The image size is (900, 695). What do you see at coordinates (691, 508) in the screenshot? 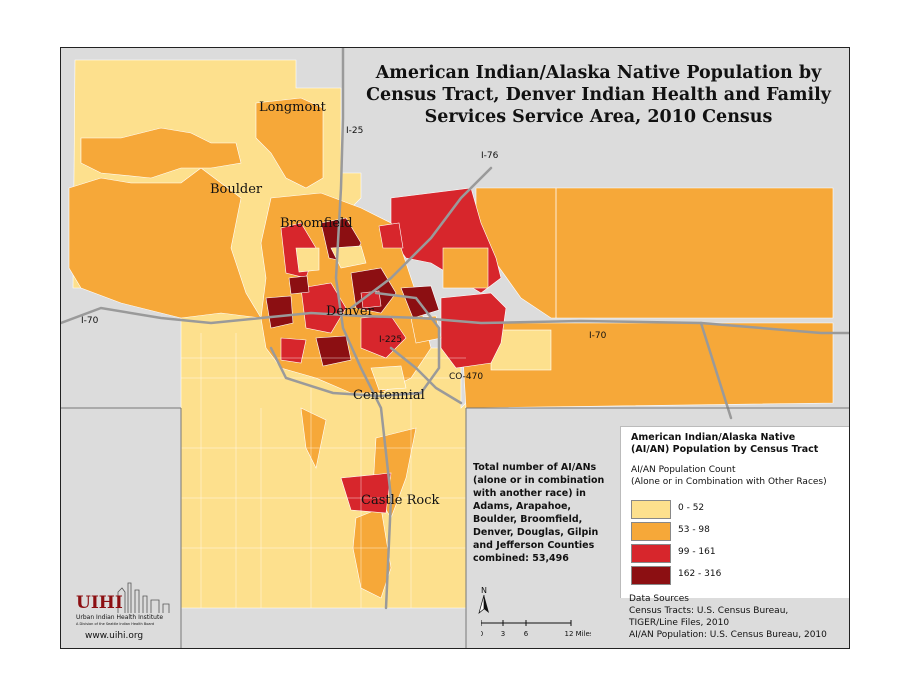
I see `legend-label: 0 - 52` at bounding box center [691, 508].